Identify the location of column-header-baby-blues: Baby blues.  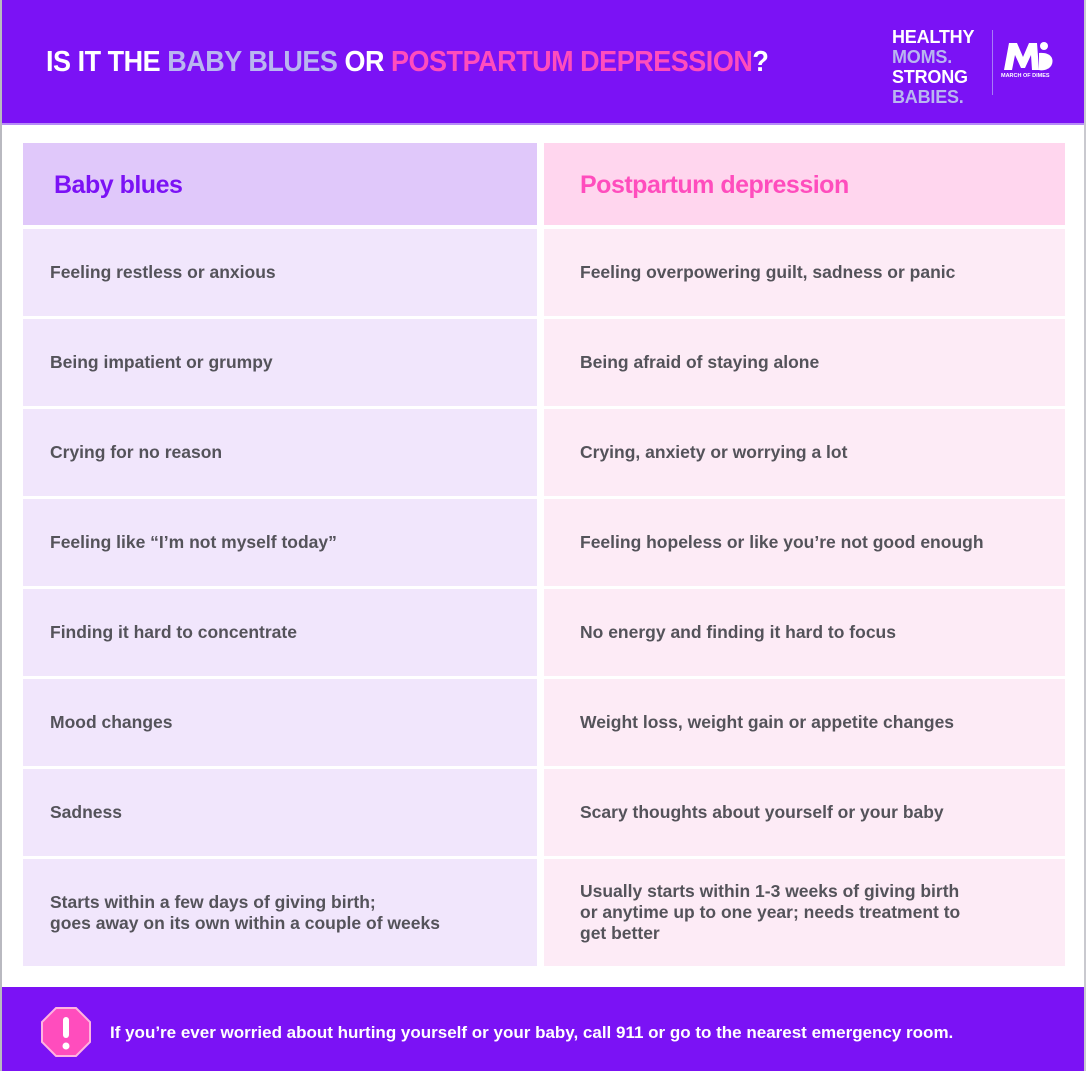
(280, 184).